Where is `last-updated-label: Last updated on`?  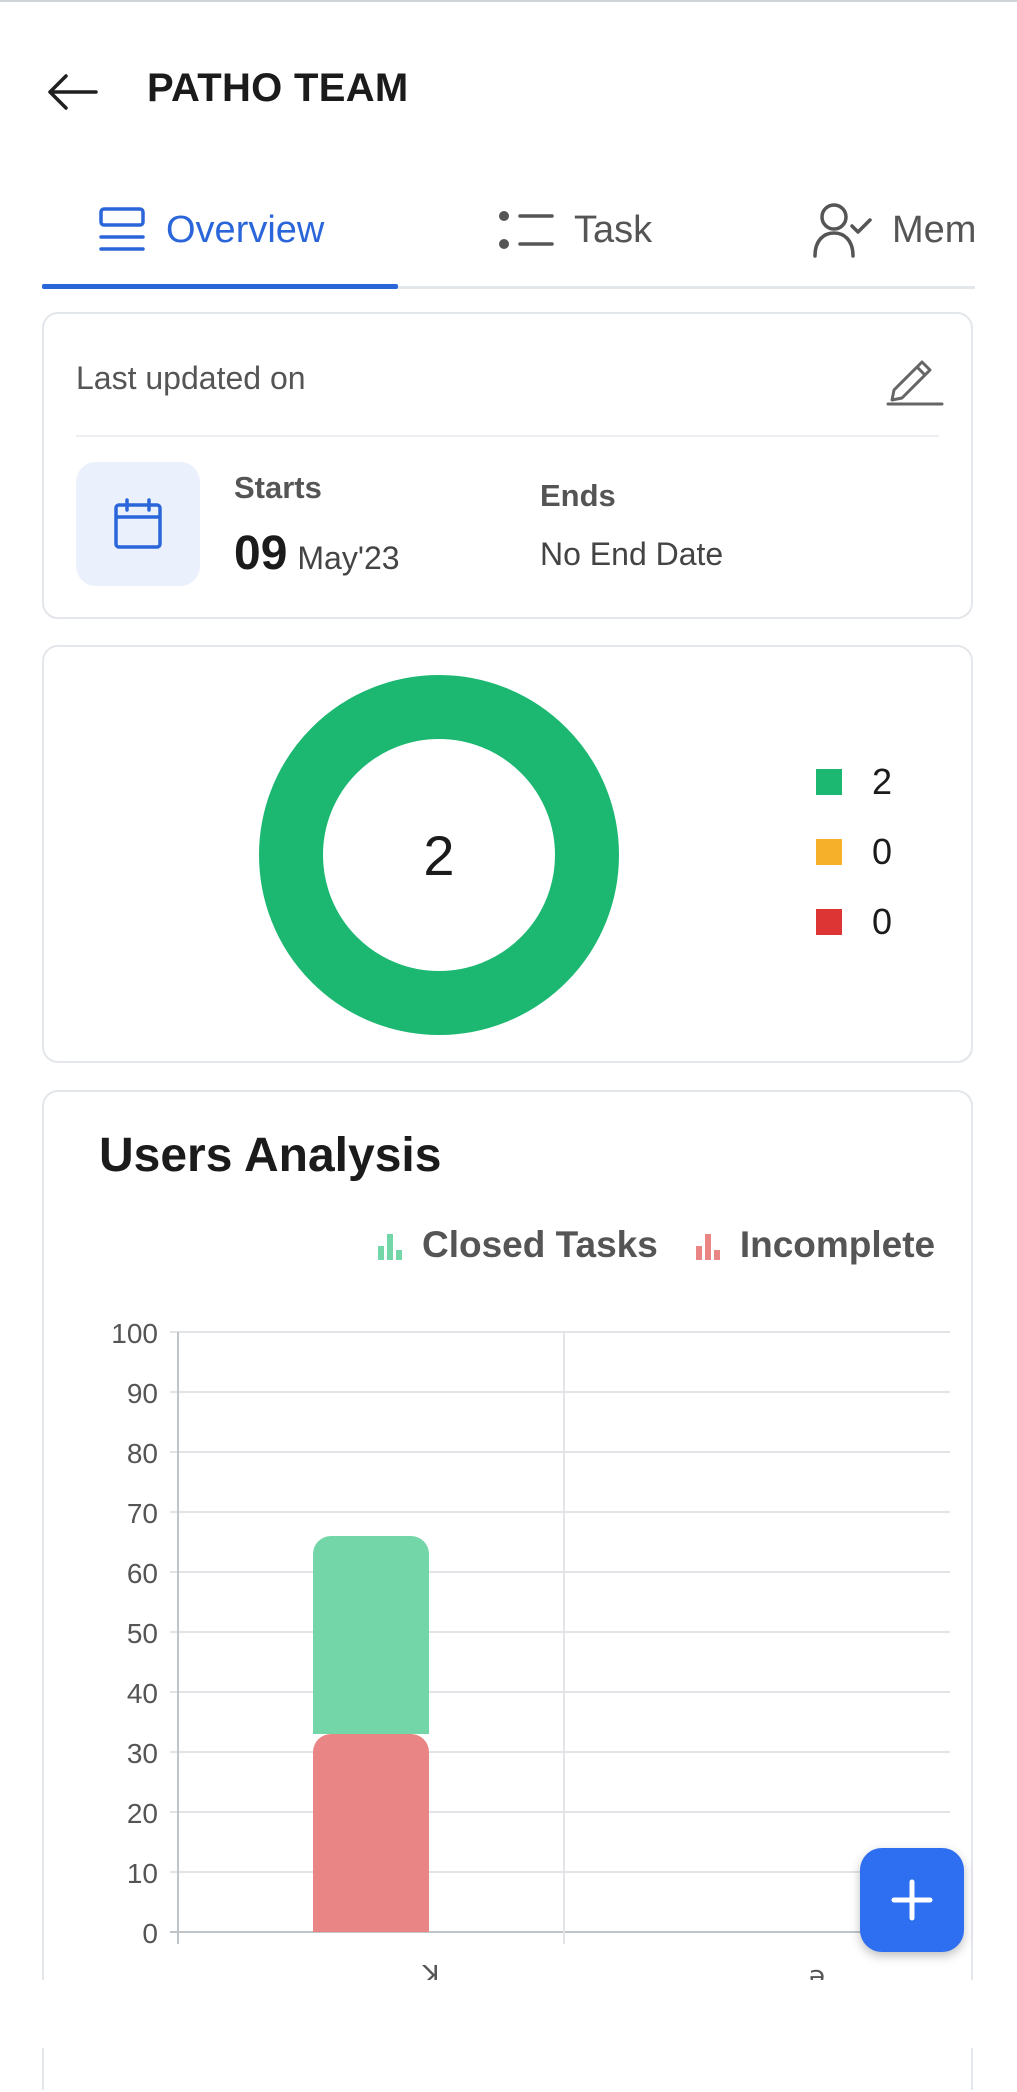 last-updated-label: Last updated on is located at coordinates (191, 378).